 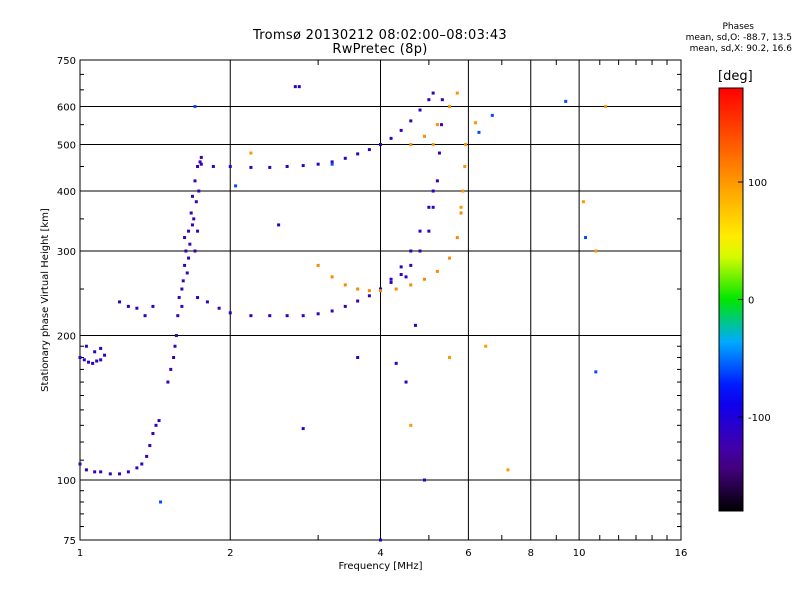 What do you see at coordinates (380, 49) in the screenshot?
I see `chart-title-line2: RwPretec (8p)` at bounding box center [380, 49].